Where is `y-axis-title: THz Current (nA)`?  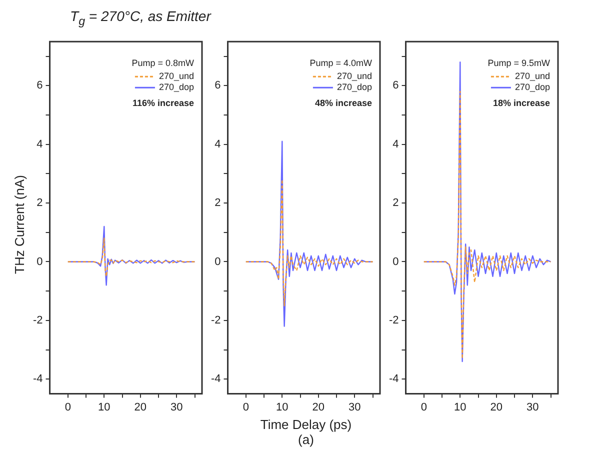 y-axis-title: THz Current (nA) is located at coordinates (19, 224).